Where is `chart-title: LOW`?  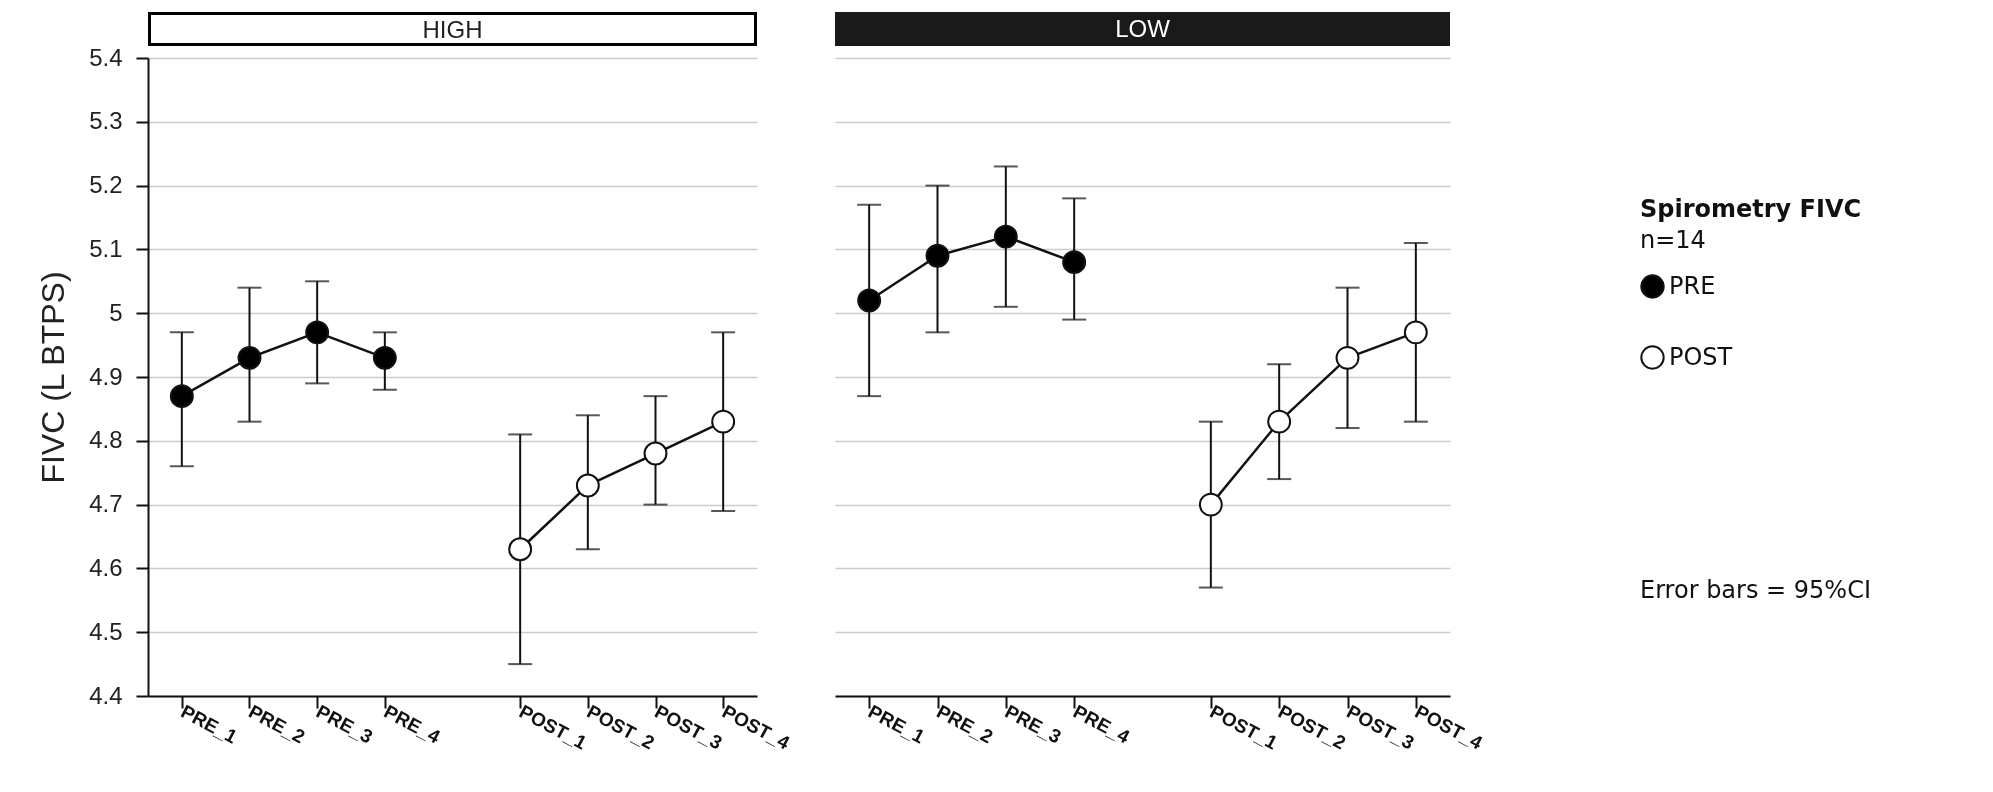 chart-title: LOW is located at coordinates (1142, 29).